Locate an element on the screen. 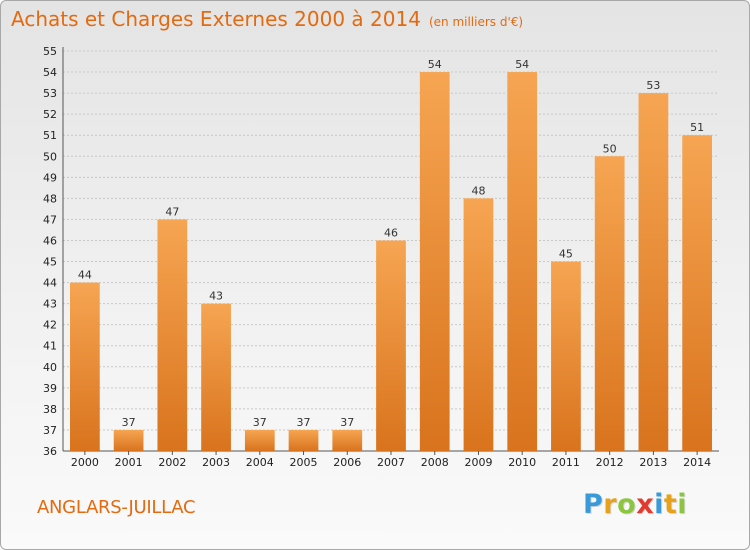  x-tick-label: 2004 is located at coordinates (260, 462).